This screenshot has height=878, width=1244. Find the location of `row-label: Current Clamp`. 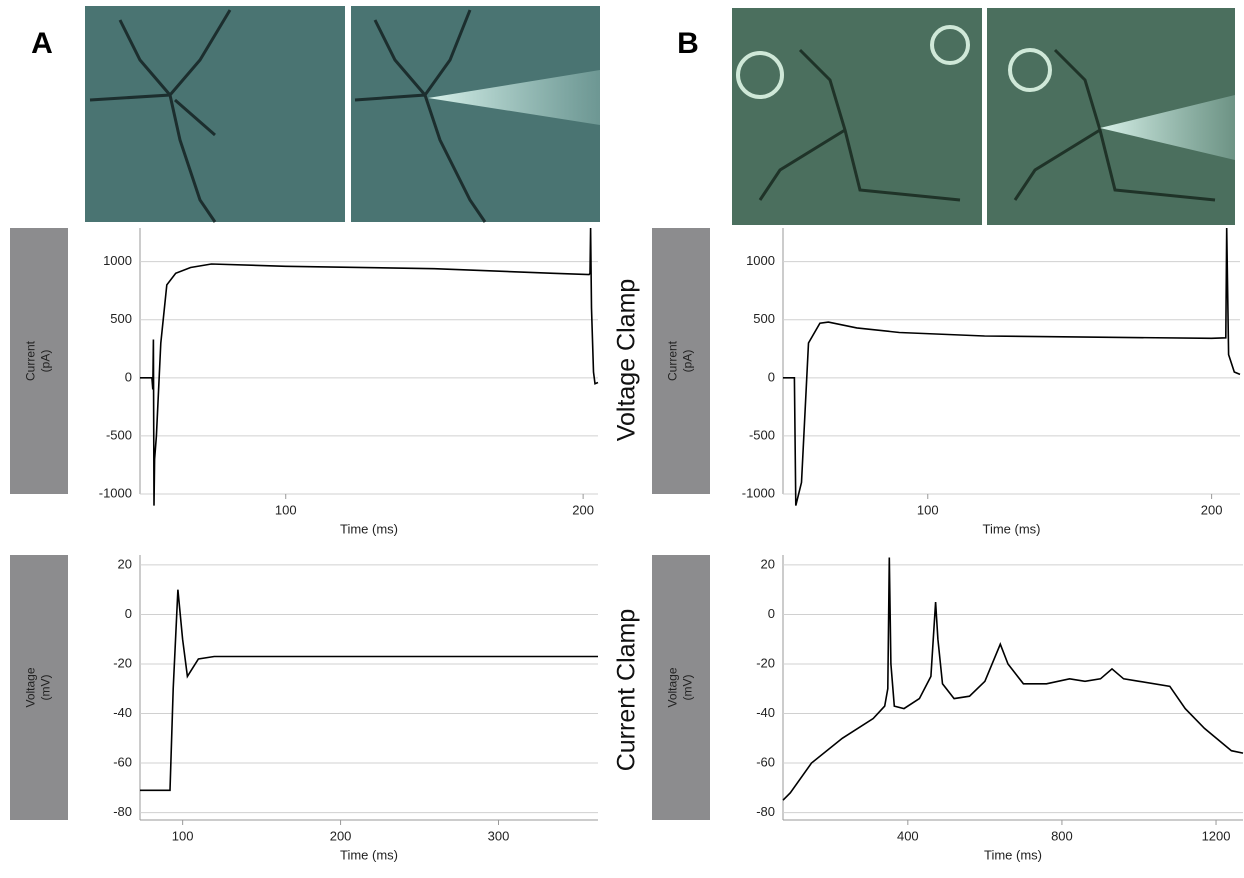

row-label: Current Clamp is located at coordinates (627, 690).